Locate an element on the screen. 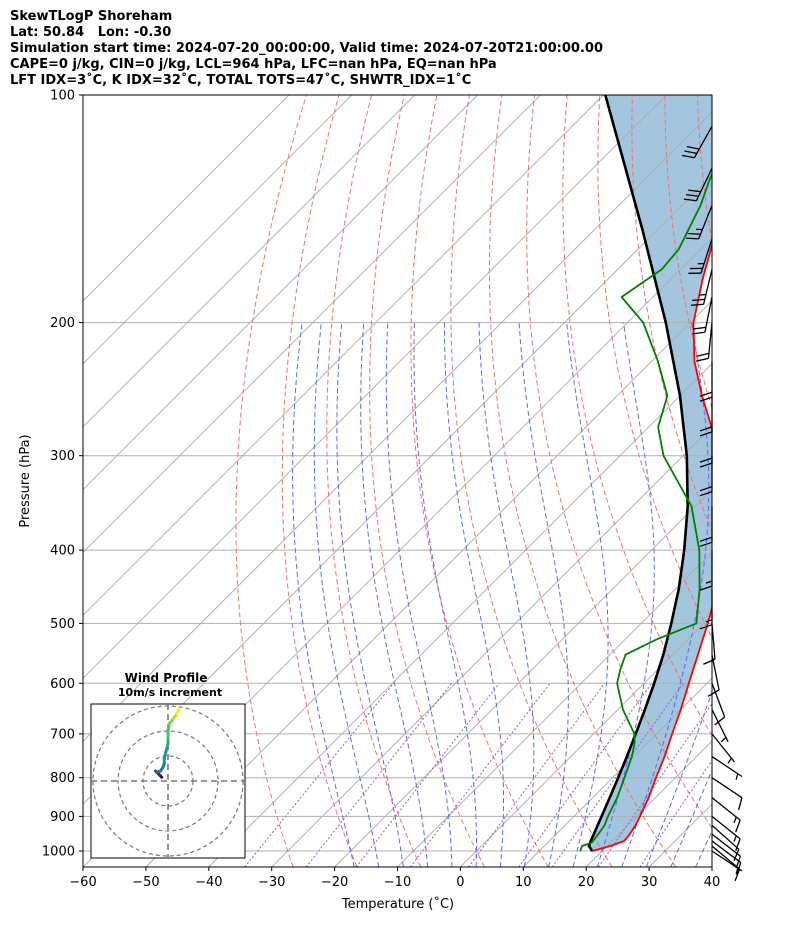  y-tick-label: 600 is located at coordinates (62, 684).